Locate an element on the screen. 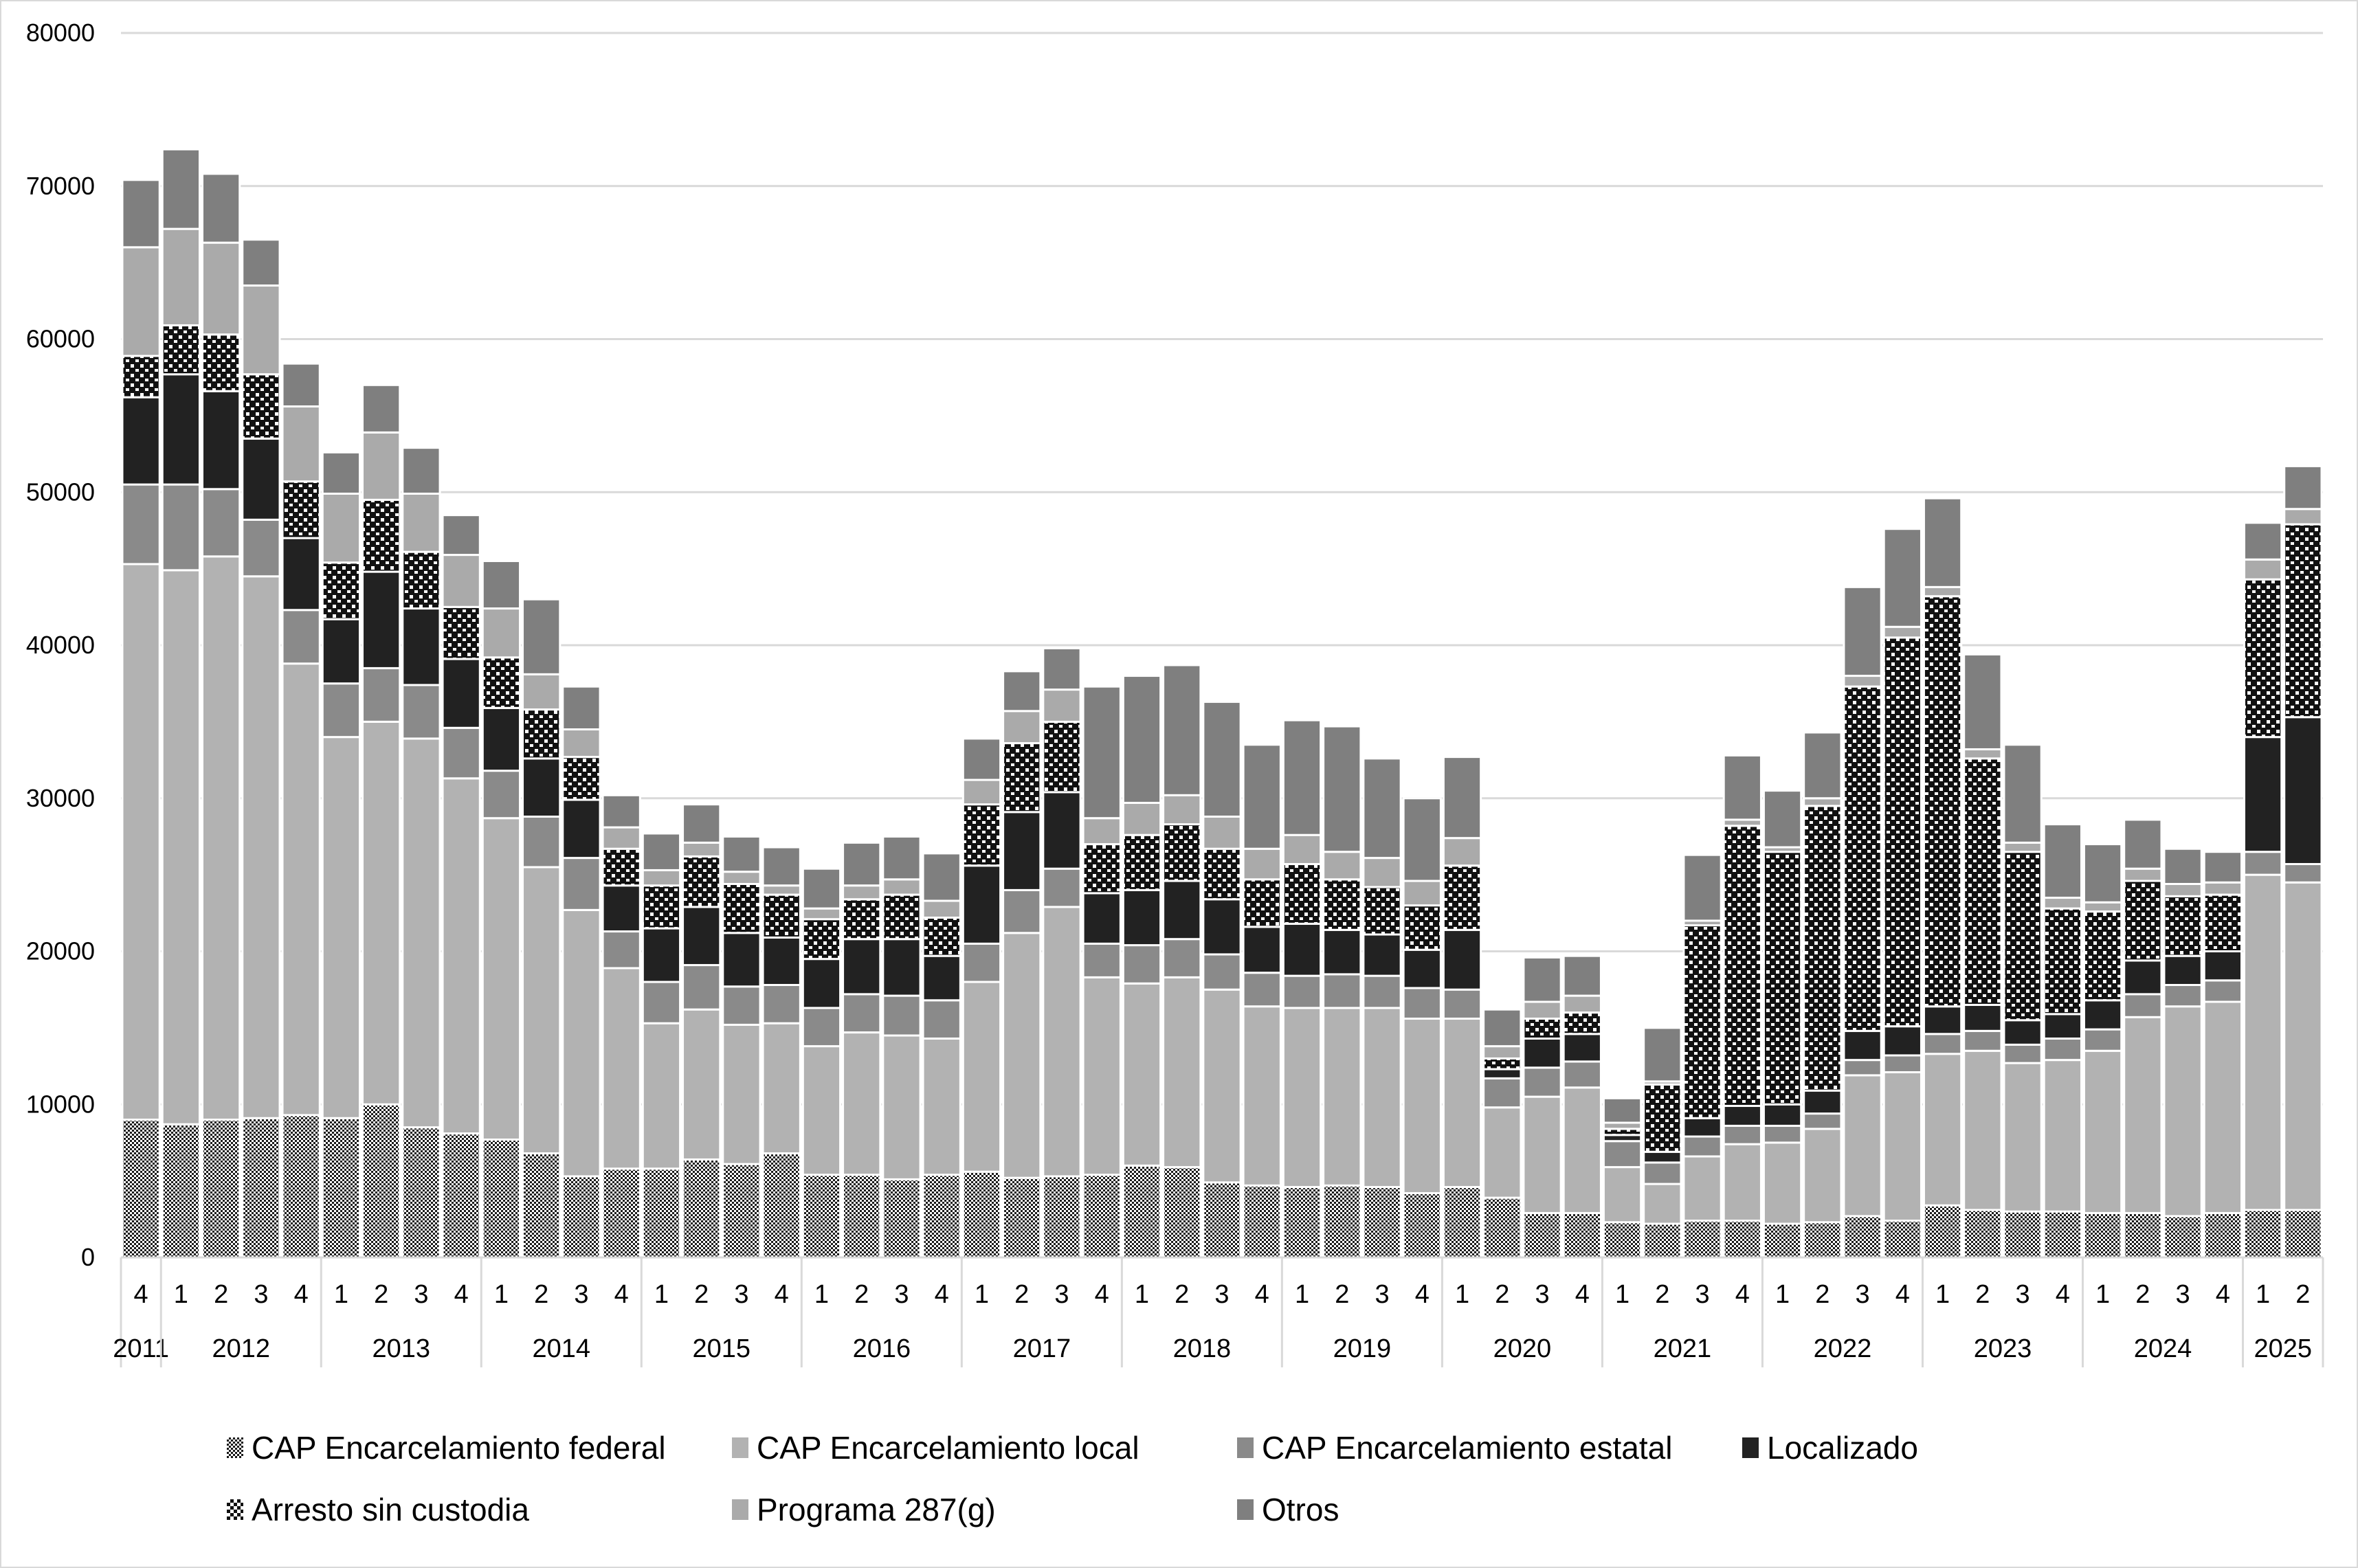 The width and height of the screenshot is (2358, 1568). x-tick-year: 2015 is located at coordinates (722, 1348).